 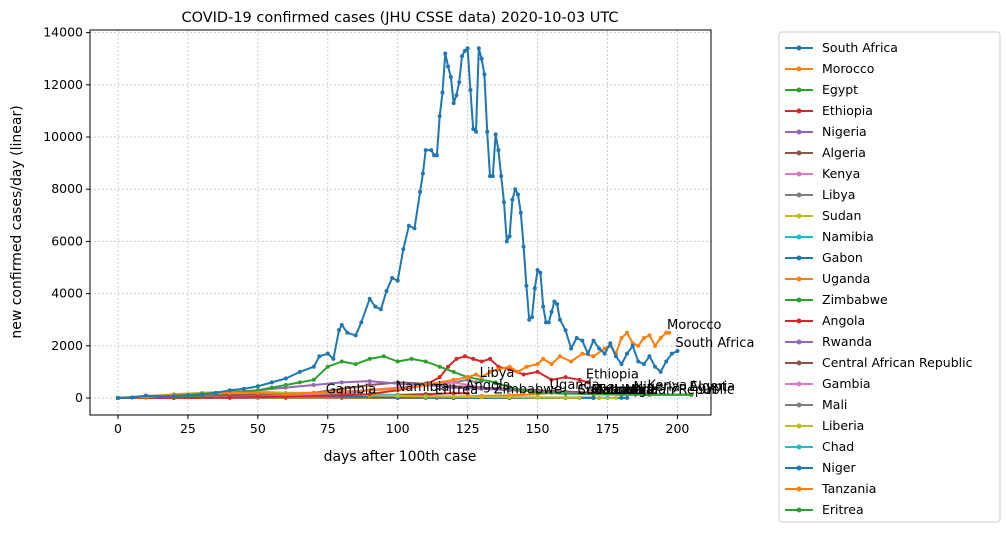 What do you see at coordinates (825, 152) in the screenshot?
I see `legend-item: Algeria` at bounding box center [825, 152].